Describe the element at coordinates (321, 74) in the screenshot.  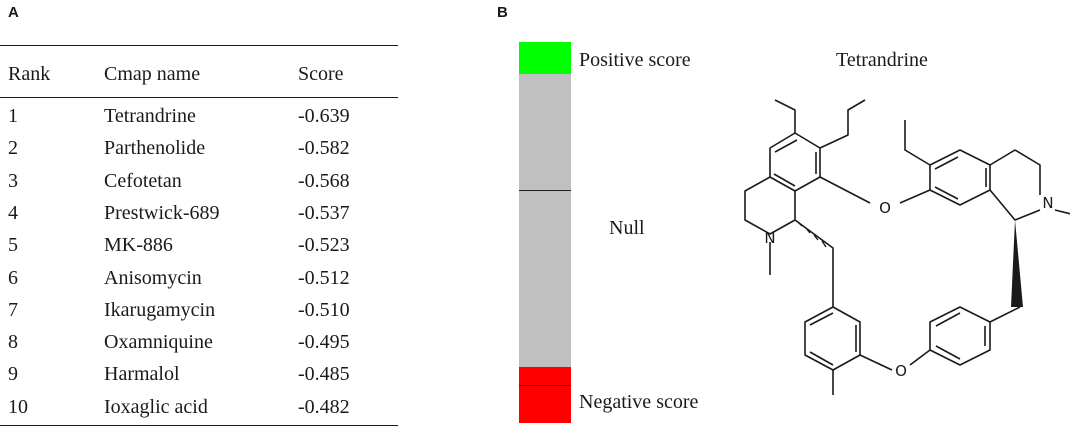
I see `header-score: Score` at that location.